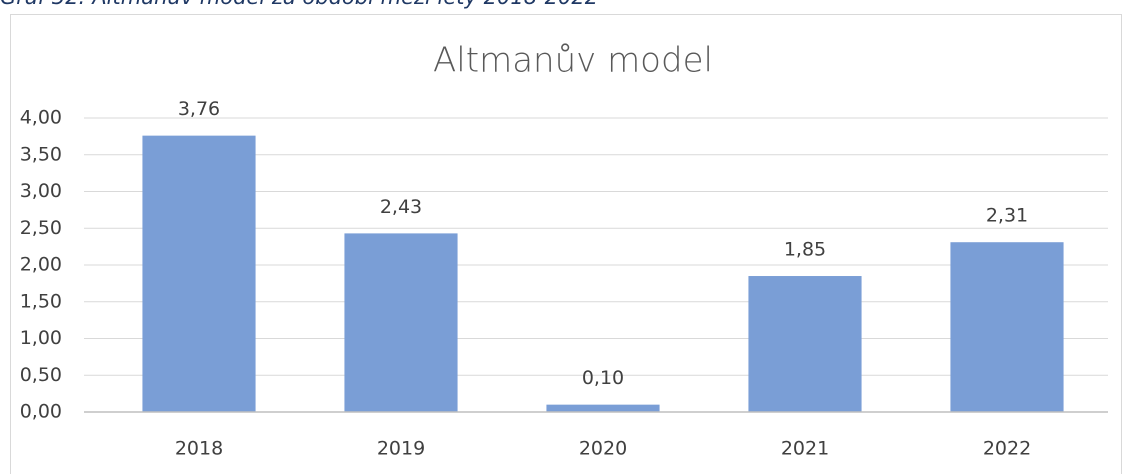 This screenshot has width=1126, height=474. What do you see at coordinates (41, 191) in the screenshot?
I see `y-tick-label: 3,00` at bounding box center [41, 191].